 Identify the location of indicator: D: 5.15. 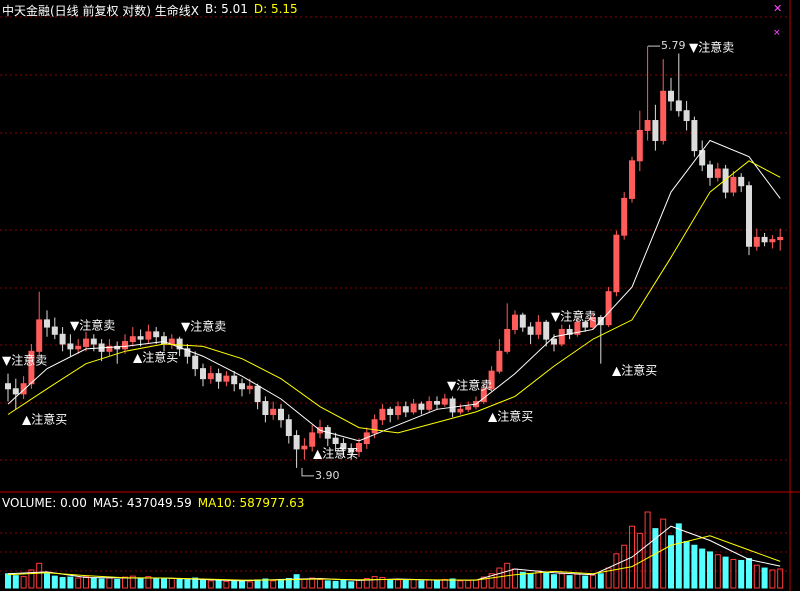
(275, 9).